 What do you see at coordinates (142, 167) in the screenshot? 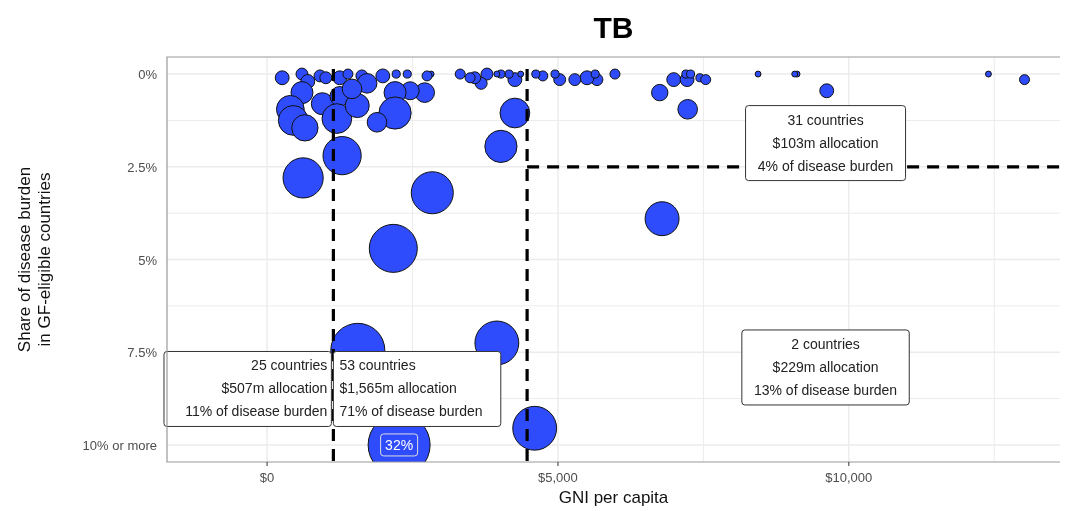
I see `y-tick-label: 2.5%` at bounding box center [142, 167].